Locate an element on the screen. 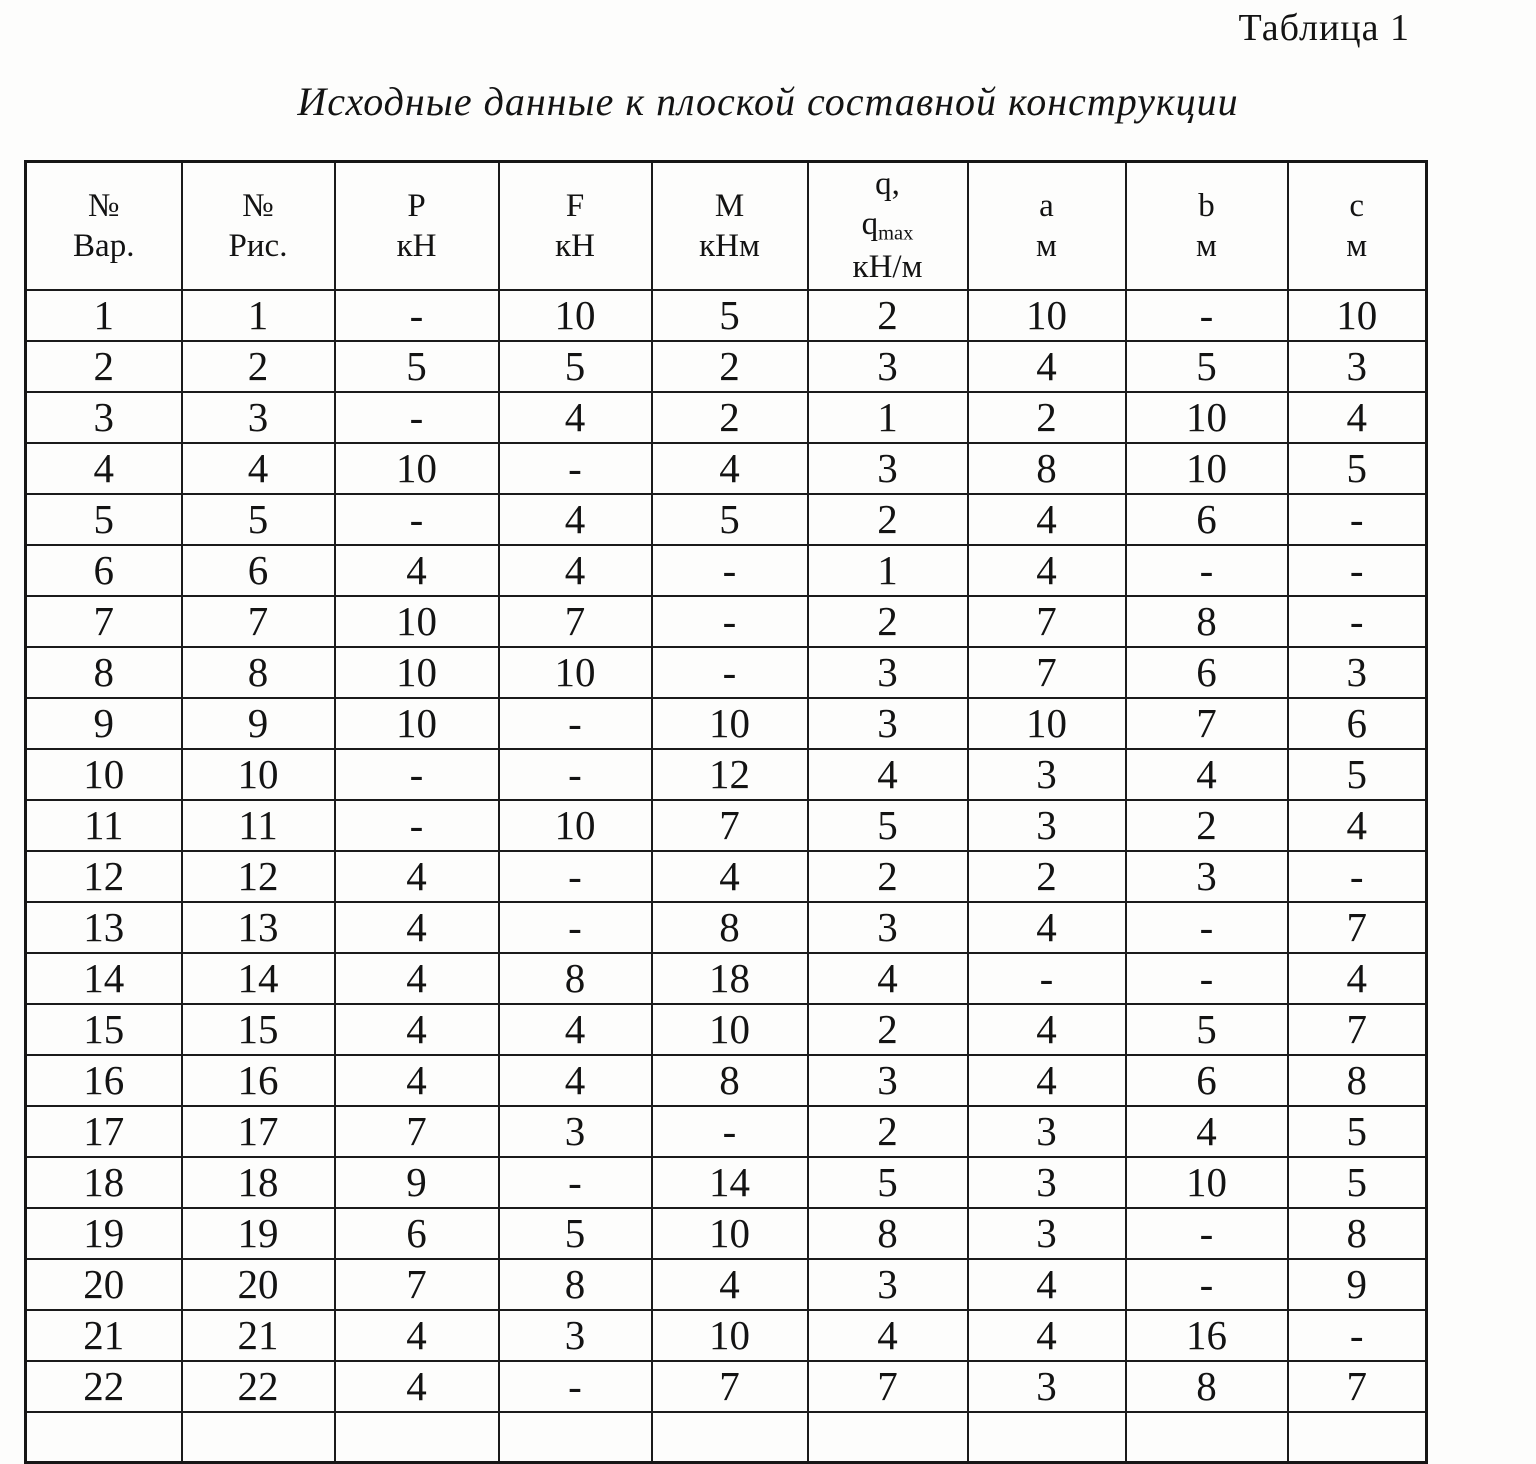 Image resolution: width=1536 pixels, height=1464 pixels. table-row: 20 20 7 8 4 3 4-9 is located at coordinates (726, 1284).